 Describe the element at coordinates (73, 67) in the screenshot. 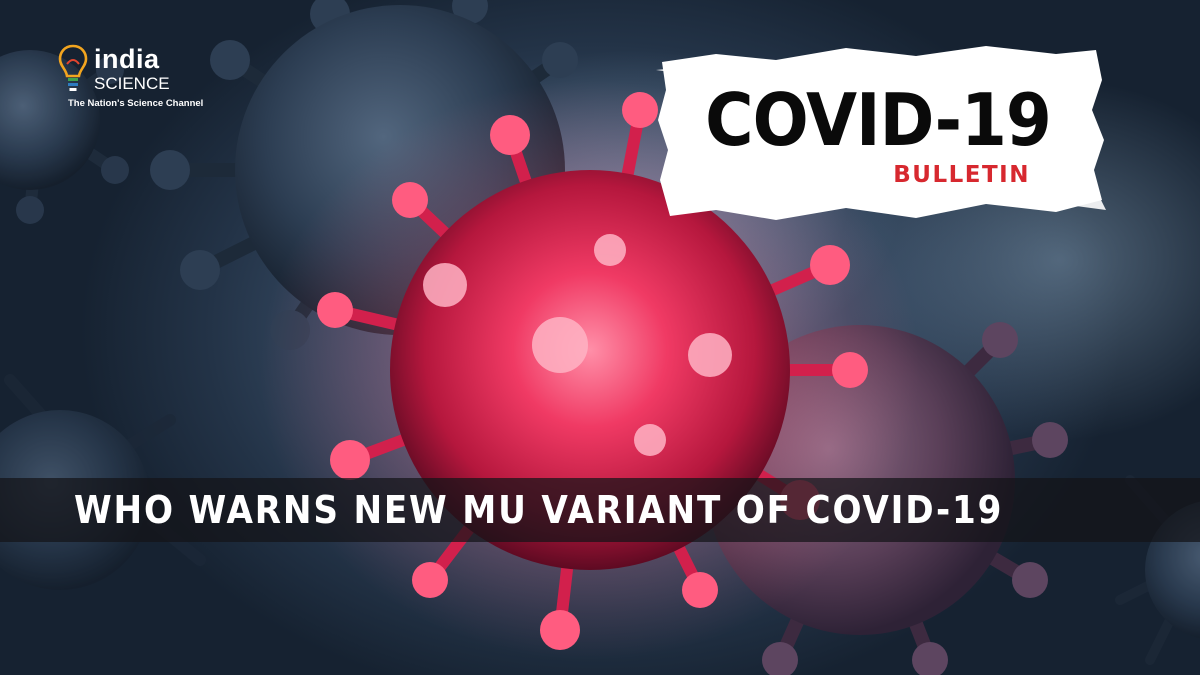

I see `lightbulb-icon` at that location.